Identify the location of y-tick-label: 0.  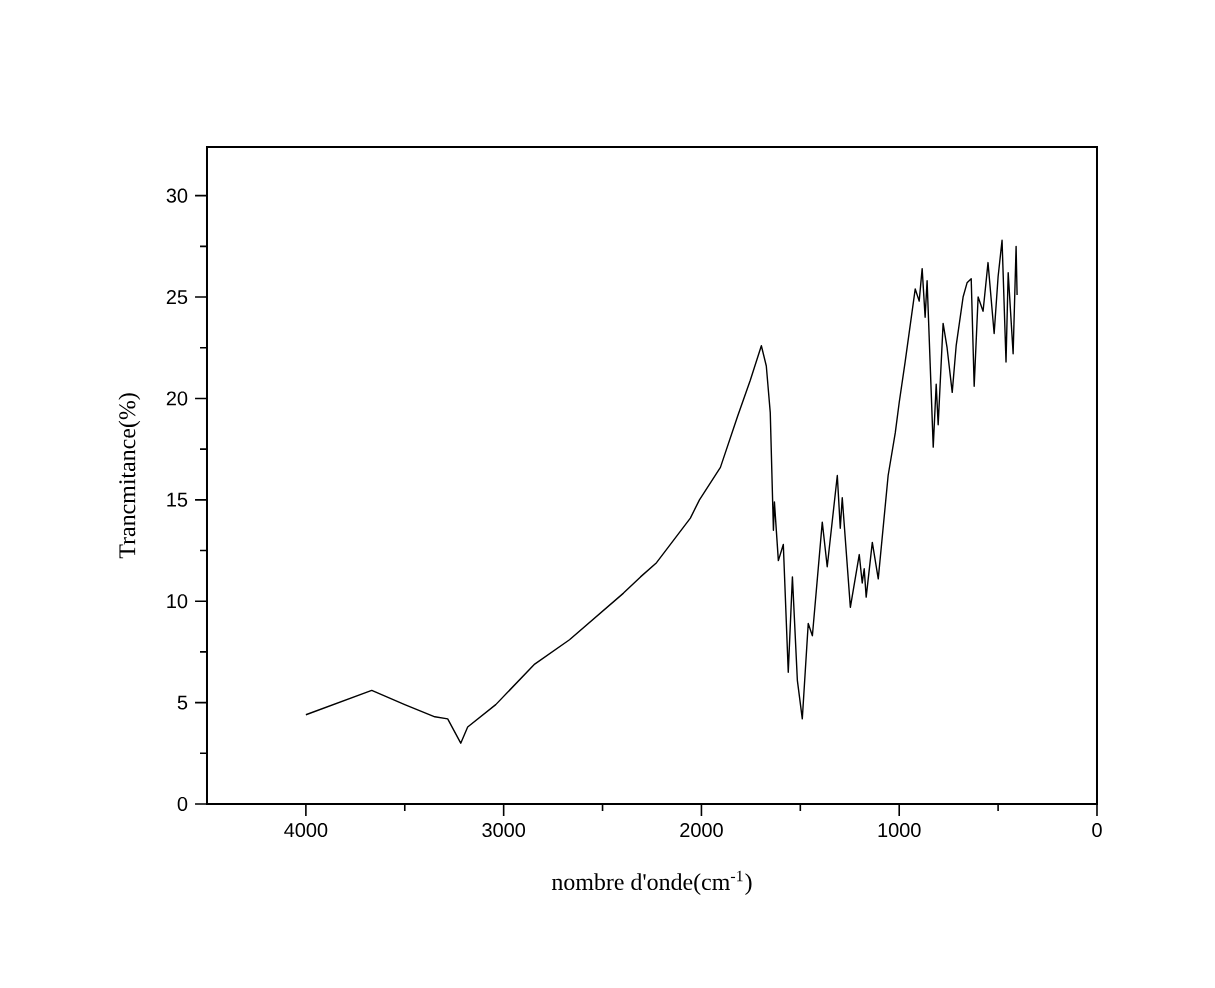
(182, 804).